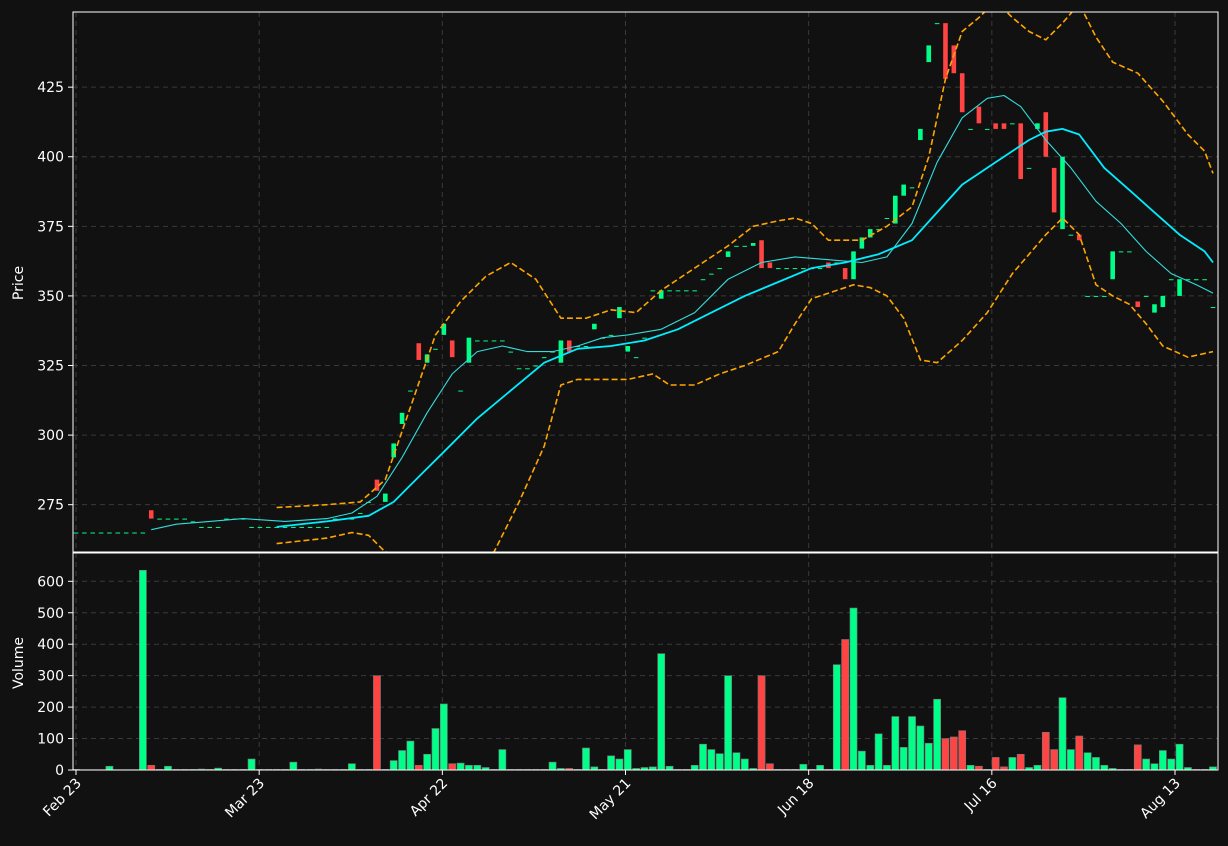 This screenshot has width=1228, height=846. Describe the element at coordinates (19, 283) in the screenshot. I see `price-axis-label: Price` at that location.